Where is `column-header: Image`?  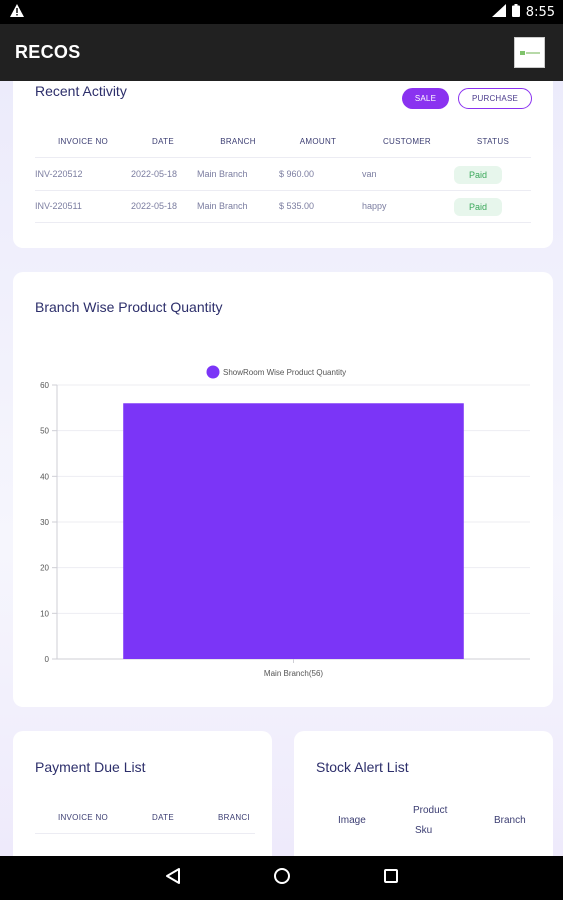
column-header: Image is located at coordinates (352, 820).